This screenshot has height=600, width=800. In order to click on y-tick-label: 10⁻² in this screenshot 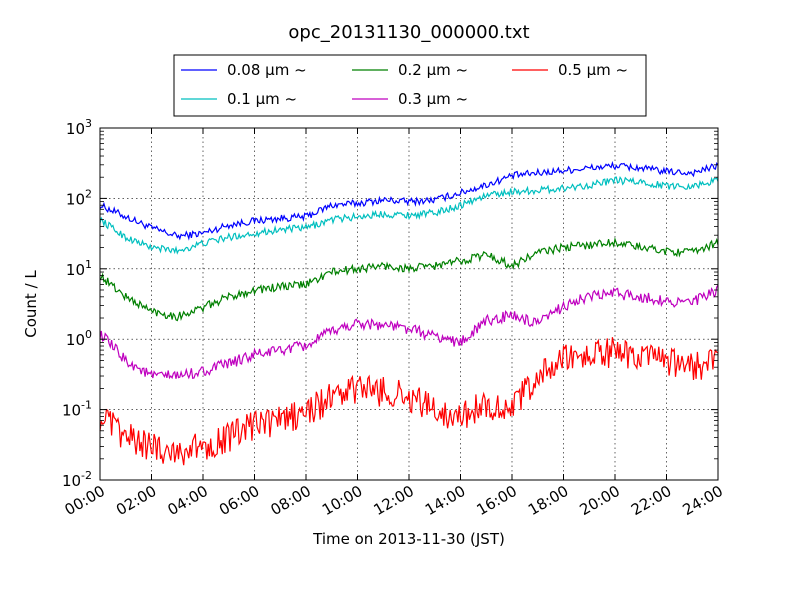, I will do `click(77, 479)`.